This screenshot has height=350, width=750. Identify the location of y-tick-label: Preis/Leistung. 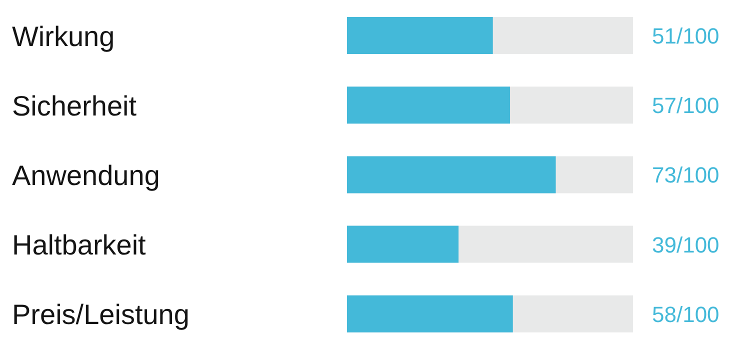
(101, 314).